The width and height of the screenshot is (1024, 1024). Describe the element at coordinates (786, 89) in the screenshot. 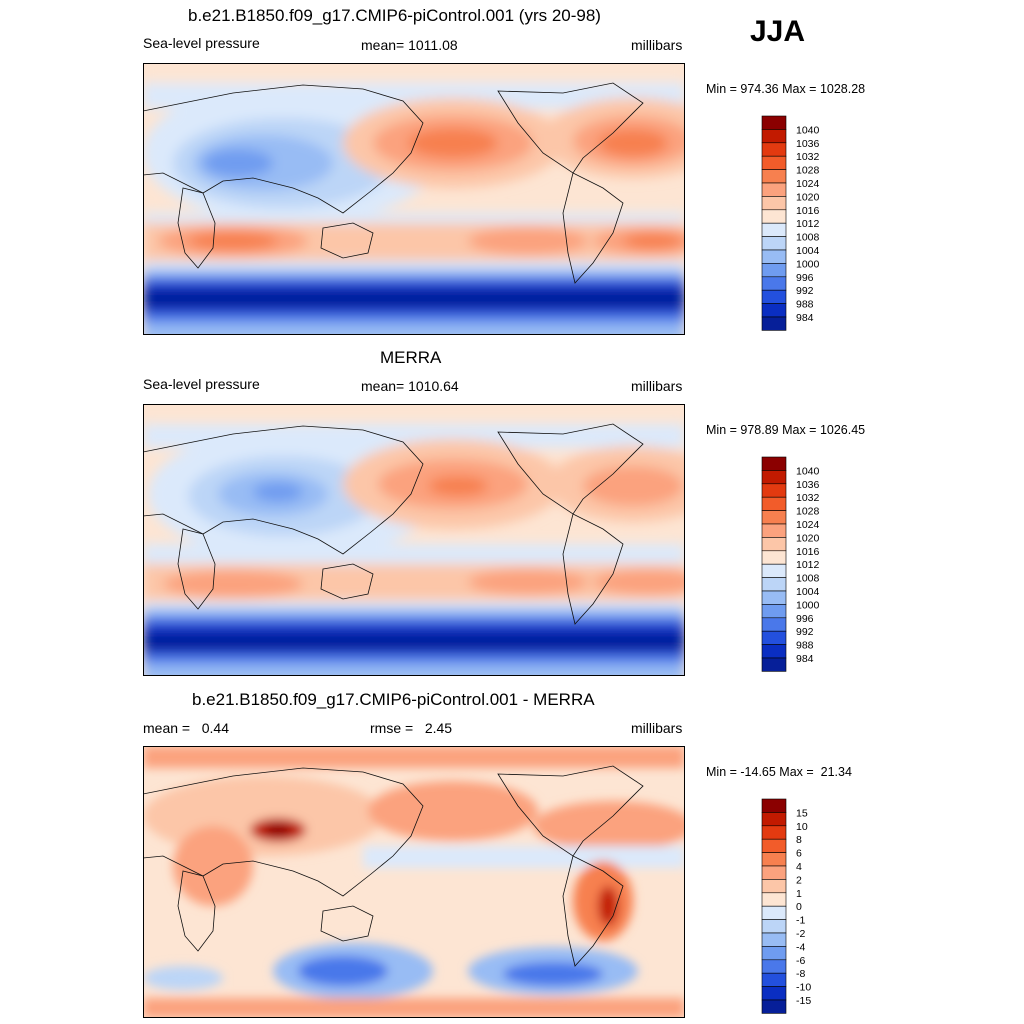

I see `panel-1-minmax: Min = 974.36 Max = 1028.28` at that location.